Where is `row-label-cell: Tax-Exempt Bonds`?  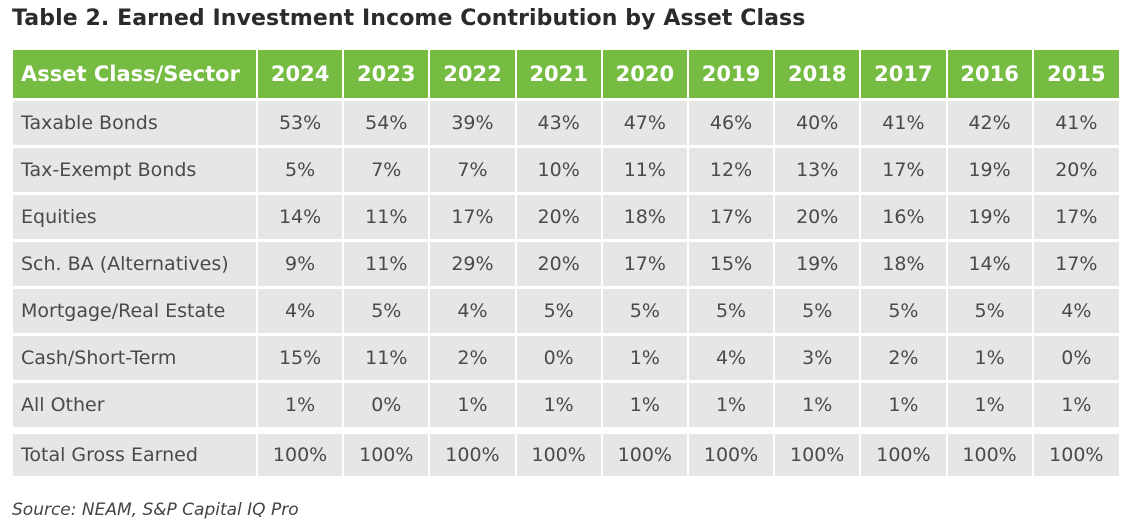 row-label-cell: Tax-Exempt Bonds is located at coordinates (135, 169).